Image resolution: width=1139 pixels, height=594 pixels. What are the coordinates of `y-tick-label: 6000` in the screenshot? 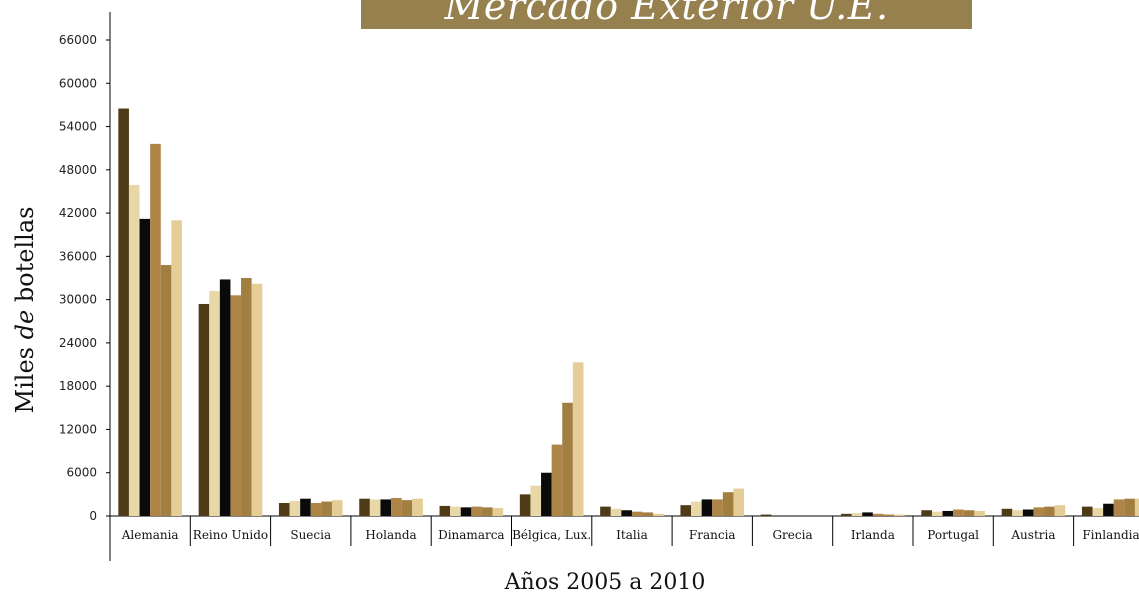 It's located at (81, 473).